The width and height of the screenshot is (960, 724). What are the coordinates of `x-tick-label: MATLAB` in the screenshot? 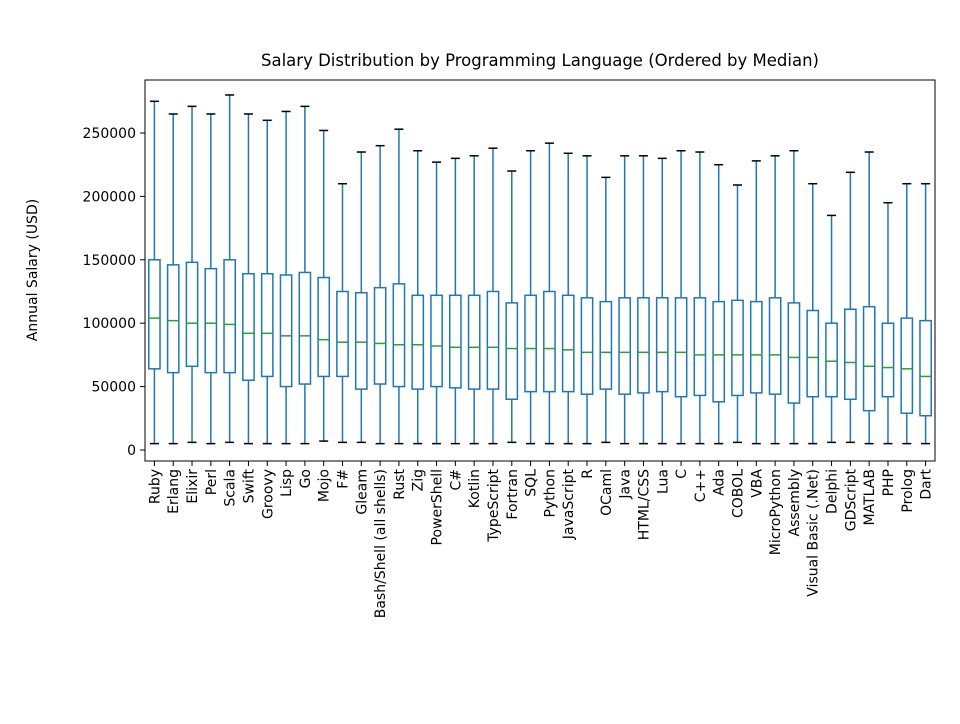 It's located at (870, 497).